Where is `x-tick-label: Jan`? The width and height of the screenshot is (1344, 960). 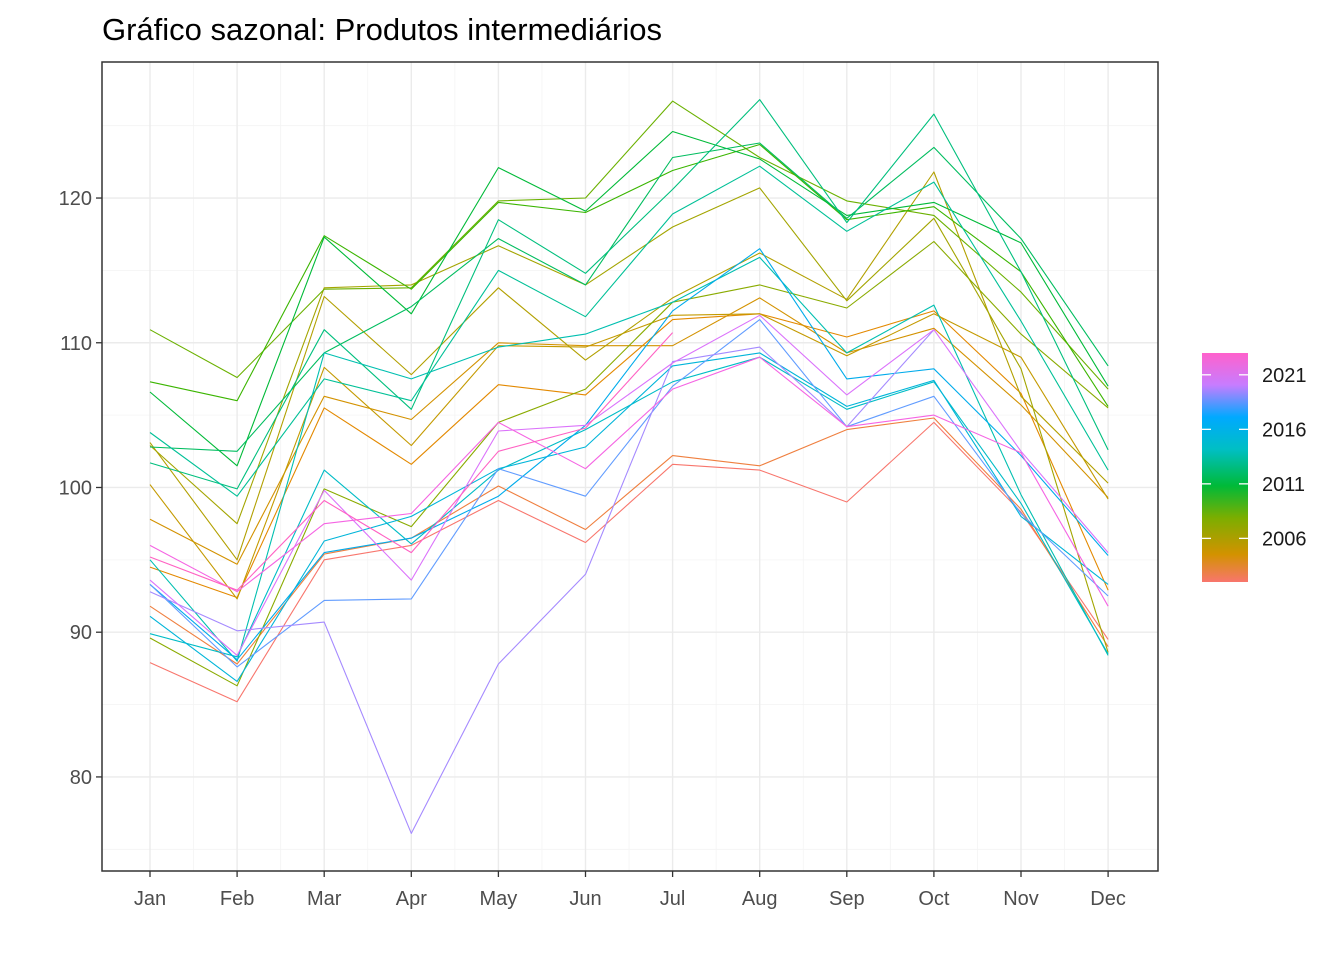 x-tick-label: Jan is located at coordinates (150, 899).